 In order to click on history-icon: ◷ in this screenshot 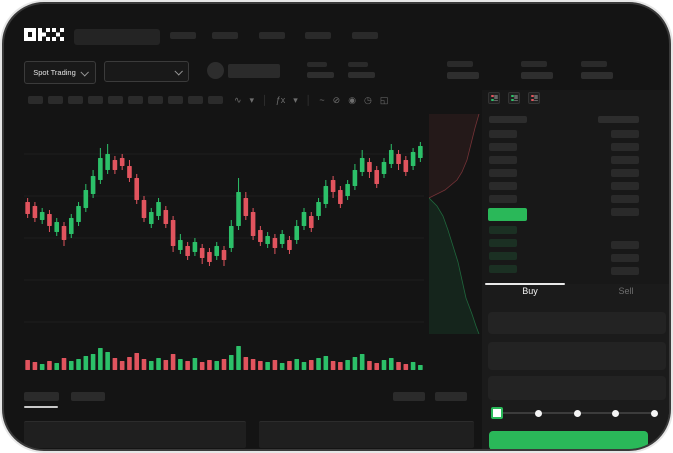, I will do `click(368, 99)`.